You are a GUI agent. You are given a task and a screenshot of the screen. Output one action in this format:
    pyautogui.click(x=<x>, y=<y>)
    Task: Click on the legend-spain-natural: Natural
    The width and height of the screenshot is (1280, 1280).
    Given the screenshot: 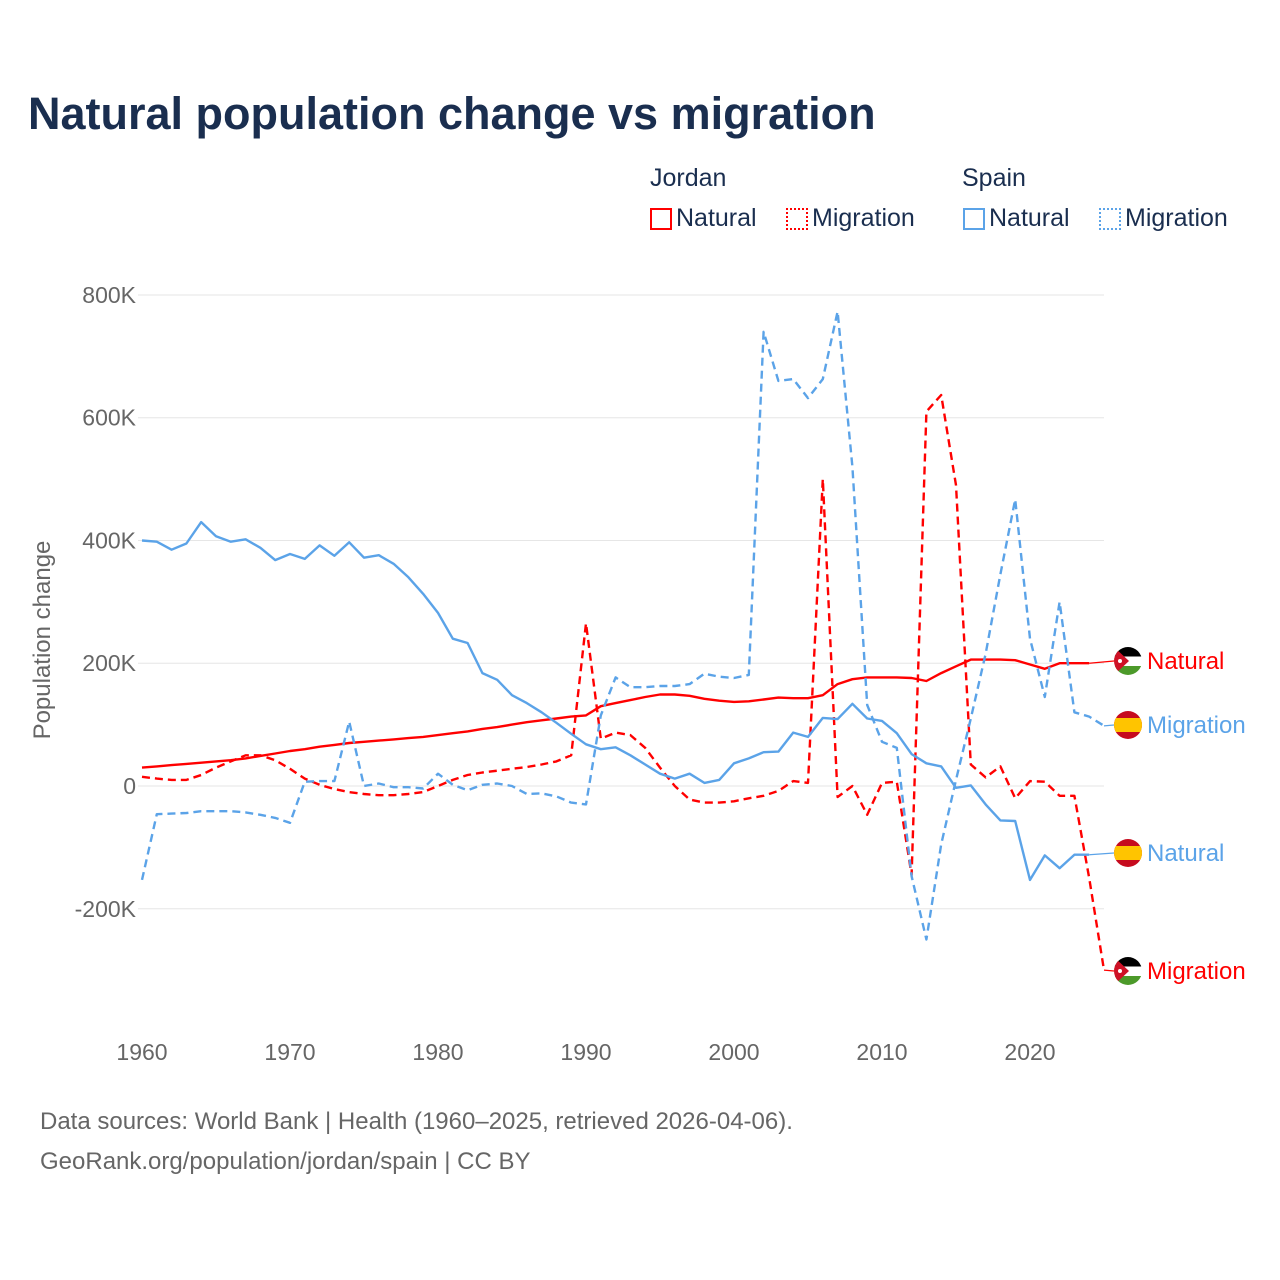 What is the action you would take?
    pyautogui.click(x=1016, y=218)
    